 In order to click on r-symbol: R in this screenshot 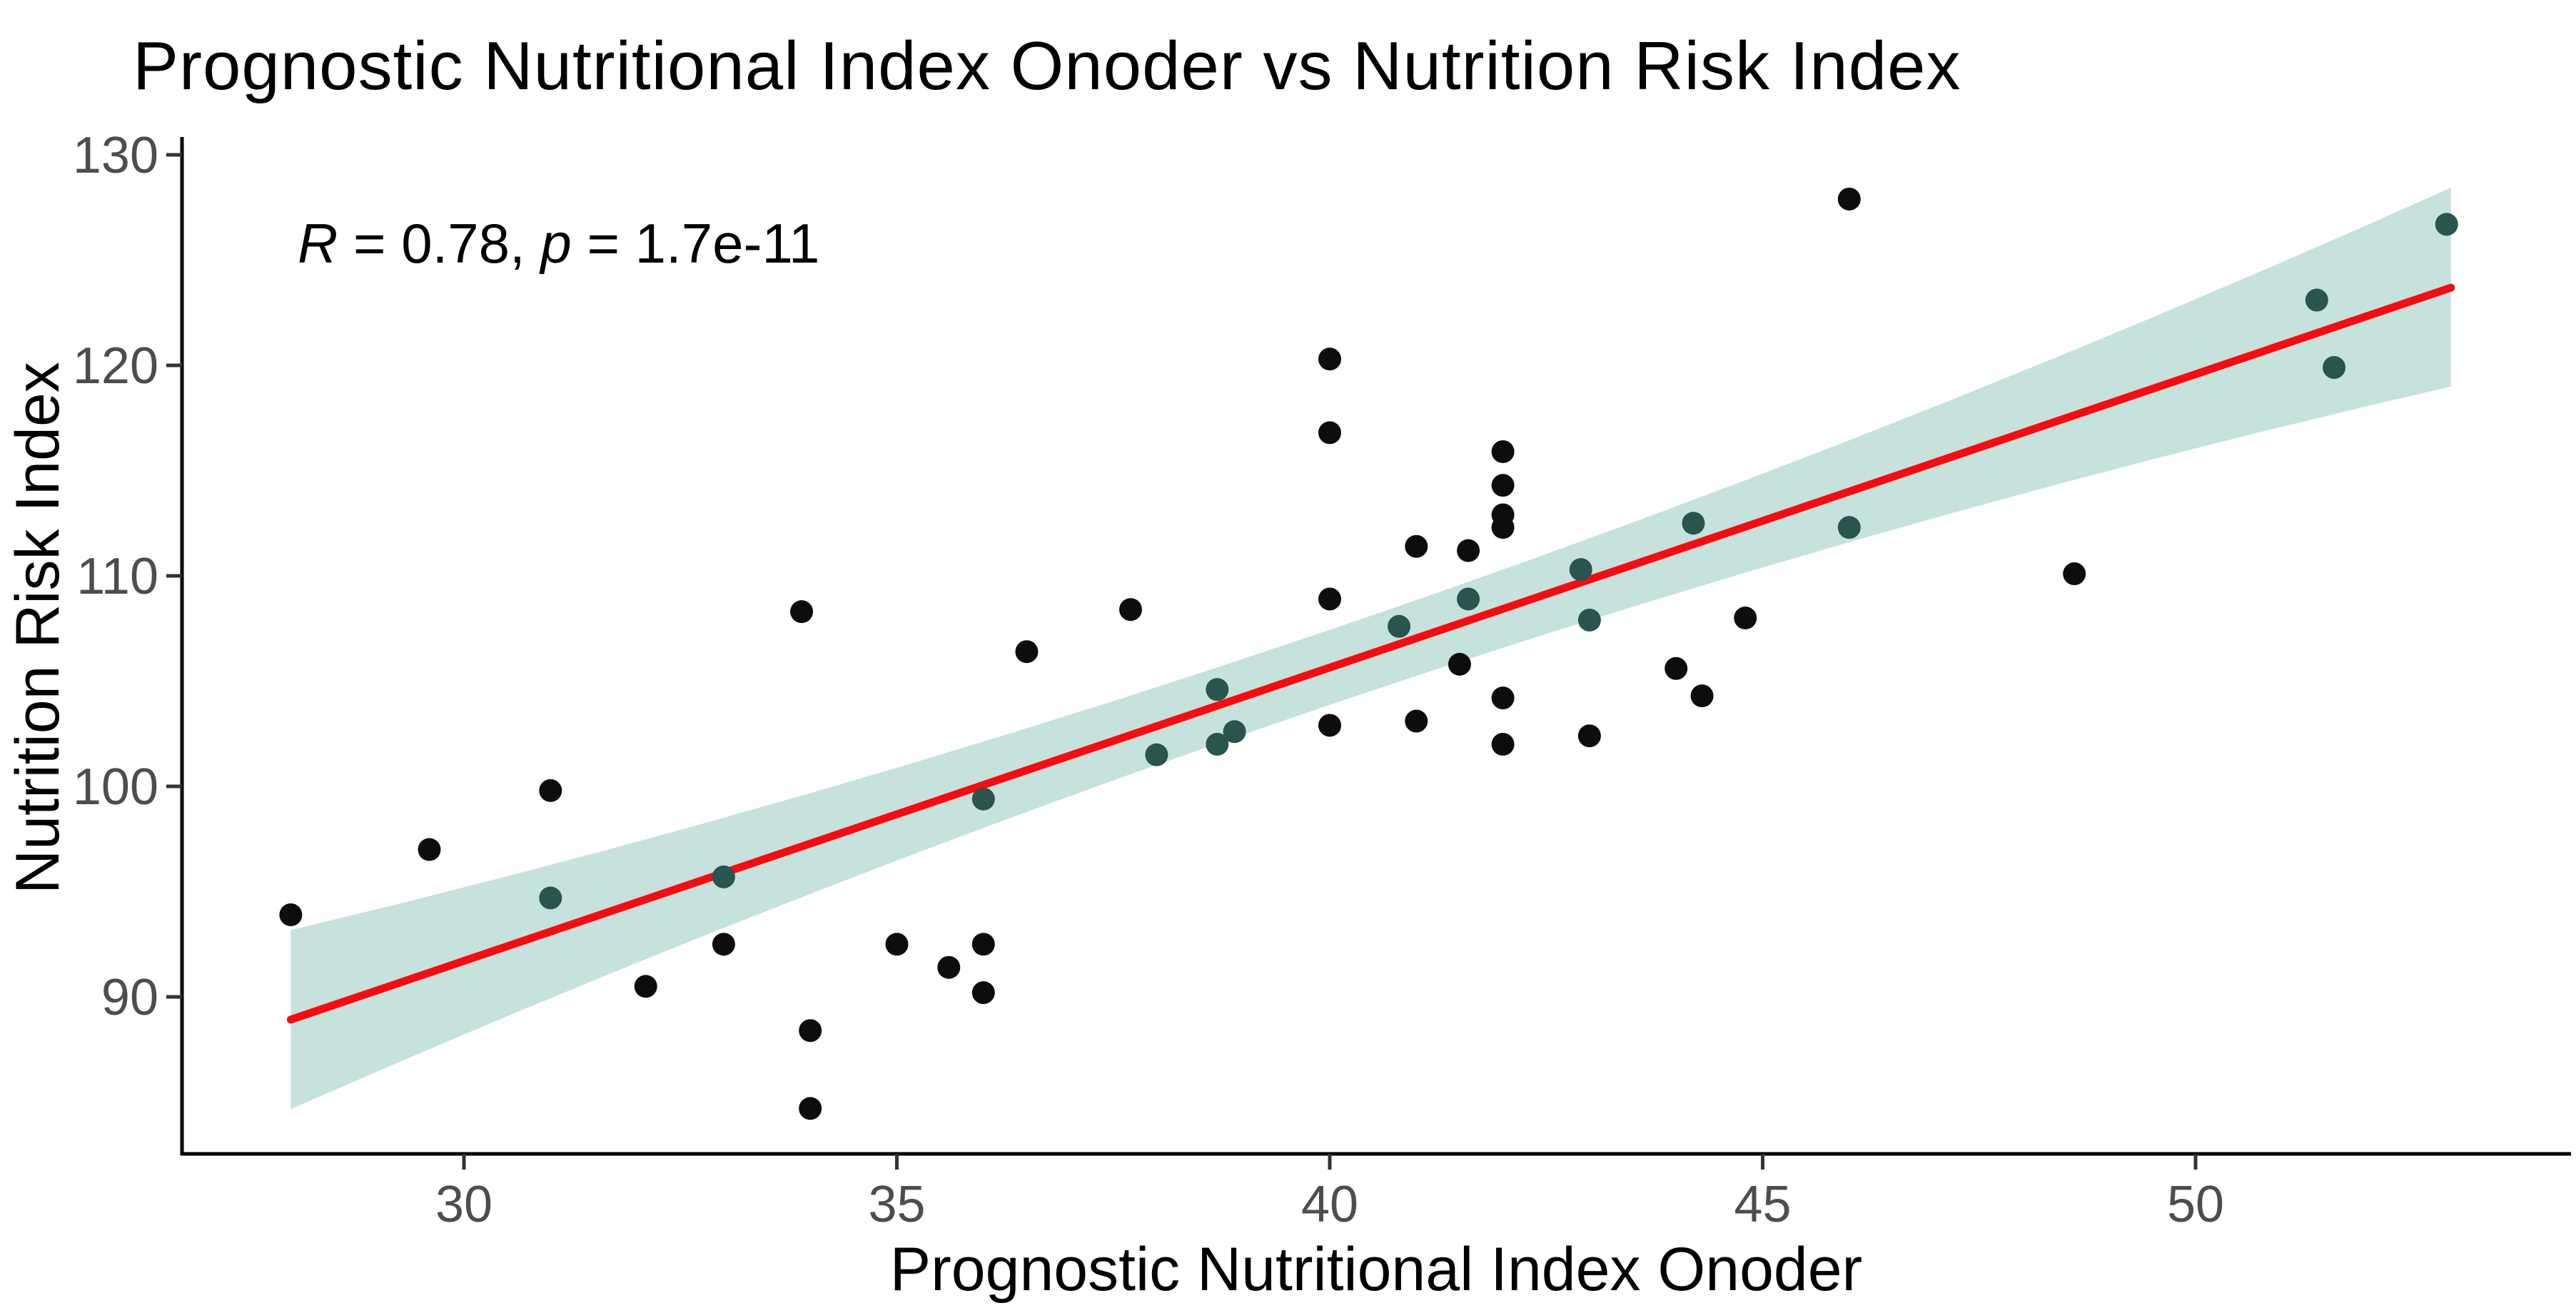, I will do `click(318, 243)`.